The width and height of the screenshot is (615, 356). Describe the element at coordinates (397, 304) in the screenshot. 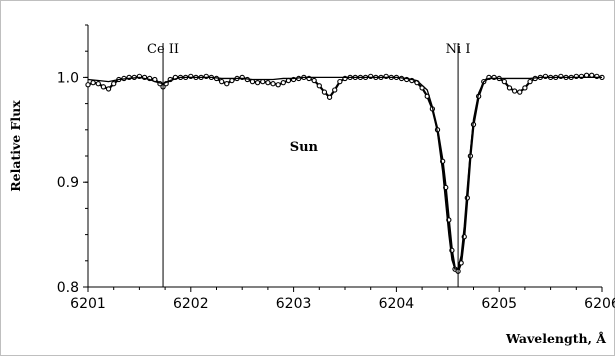

I see `x-tick-label-3: 6204` at that location.